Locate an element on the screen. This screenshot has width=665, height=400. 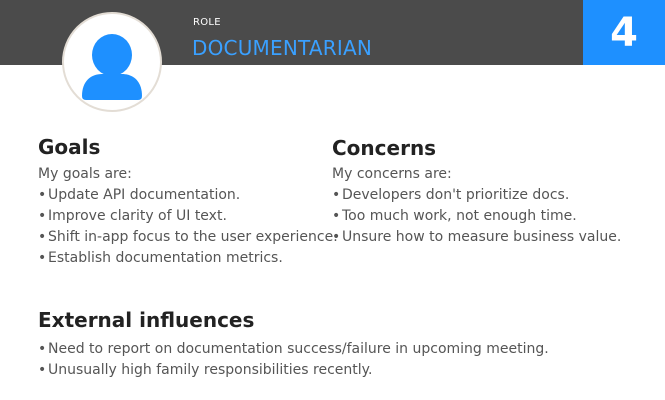
role-label: ROLE is located at coordinates (207, 22).